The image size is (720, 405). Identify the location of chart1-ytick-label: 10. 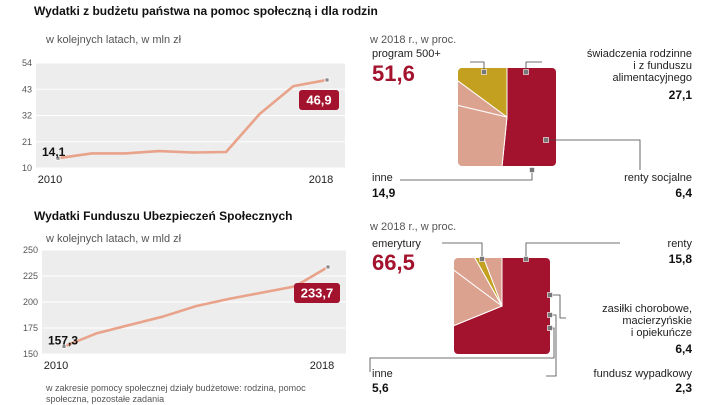
(27, 168).